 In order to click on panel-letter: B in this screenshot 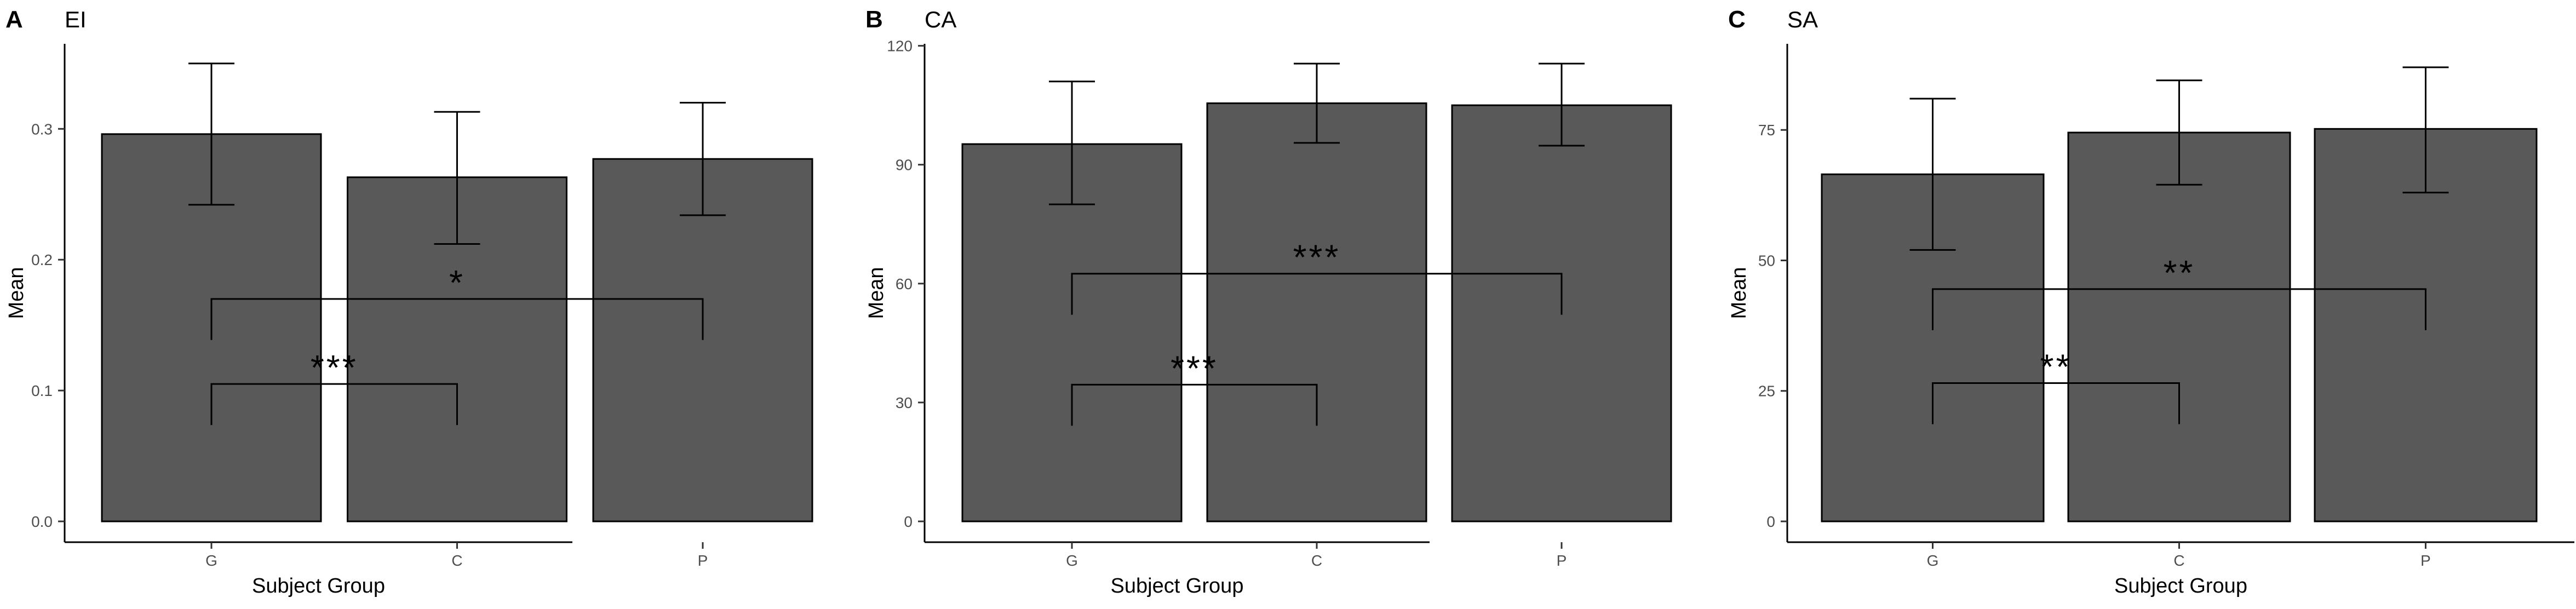, I will do `click(874, 19)`.